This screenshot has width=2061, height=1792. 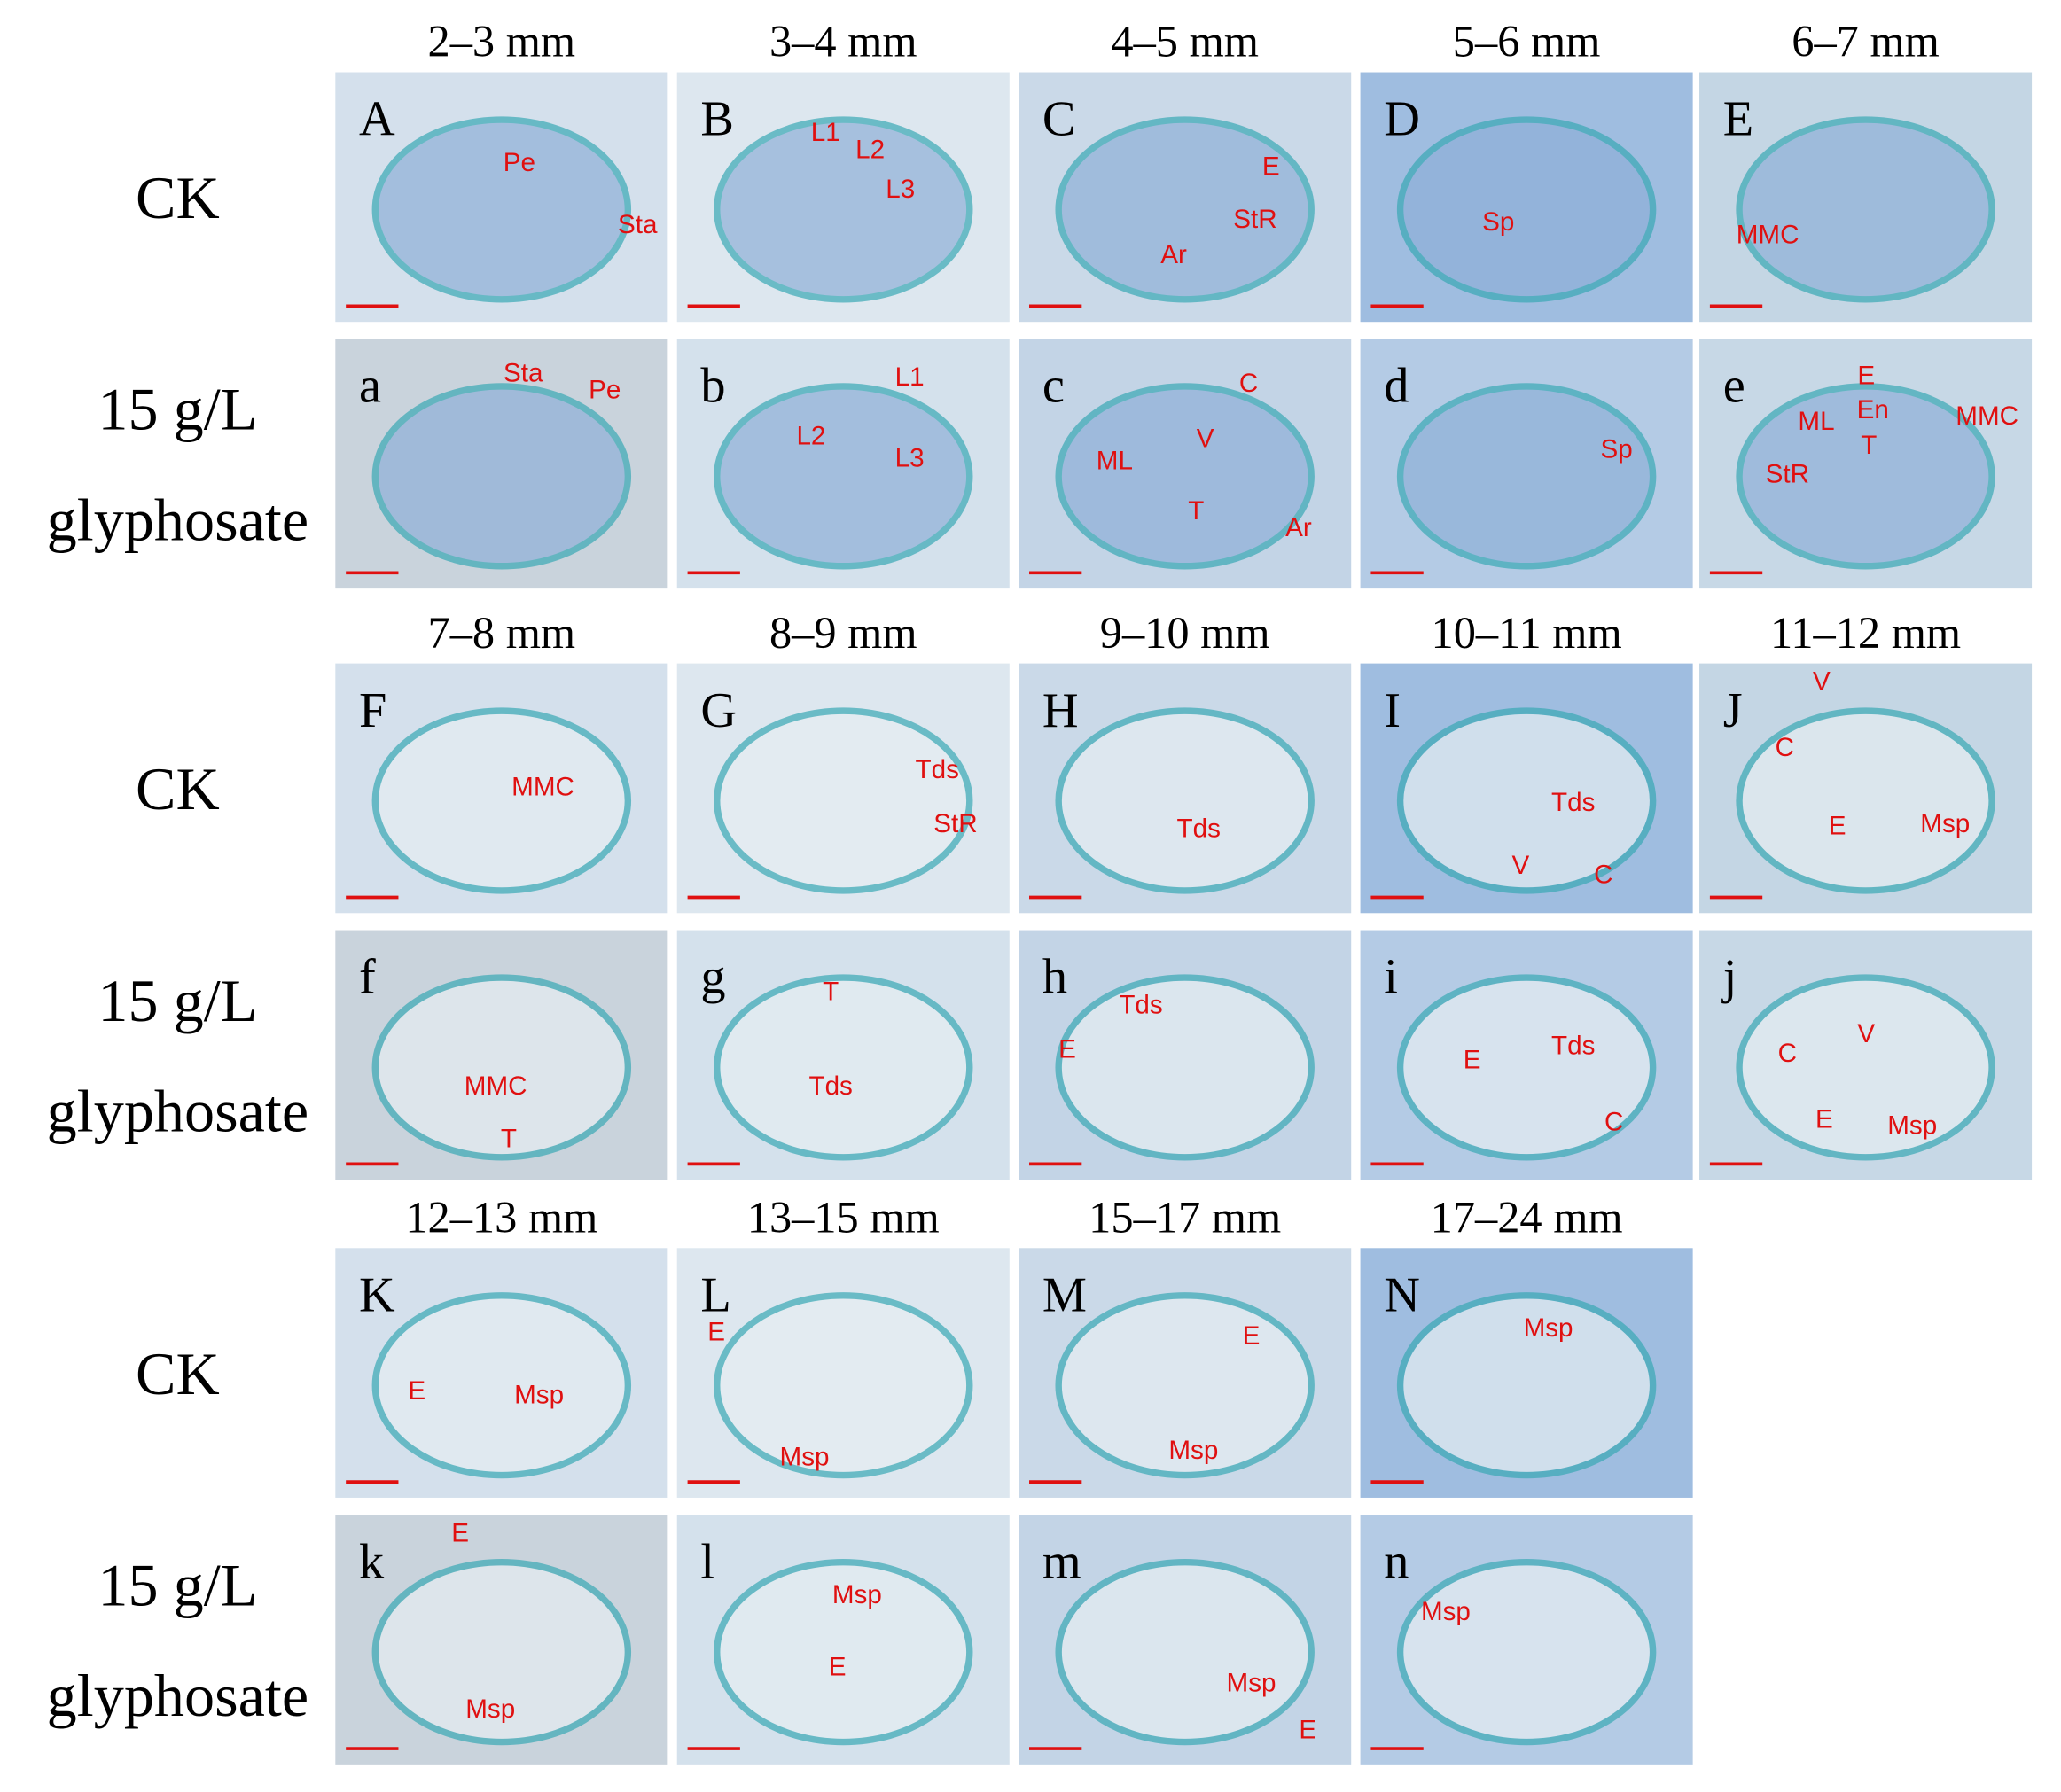 I want to click on micrograph-panel: b L1 L2 L3, so click(x=843, y=464).